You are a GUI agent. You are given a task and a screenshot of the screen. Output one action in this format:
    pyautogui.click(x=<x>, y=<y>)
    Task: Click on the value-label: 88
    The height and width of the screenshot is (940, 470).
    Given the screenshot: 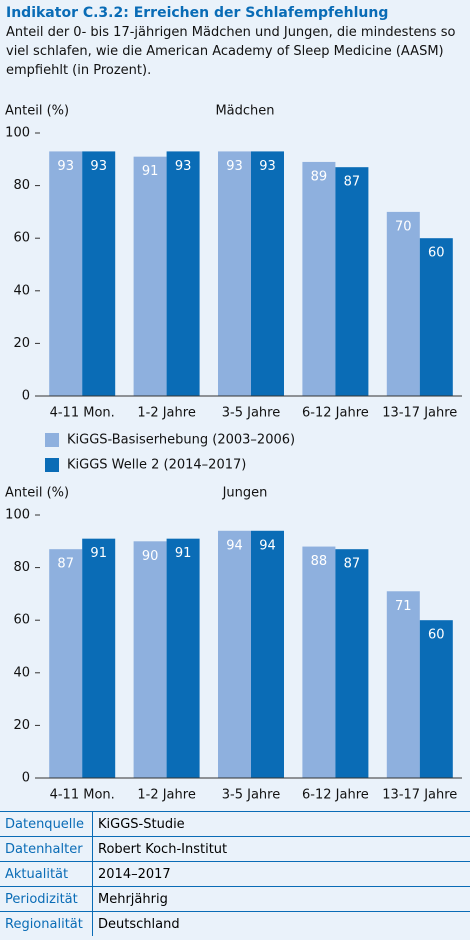 What is the action you would take?
    pyautogui.click(x=319, y=561)
    